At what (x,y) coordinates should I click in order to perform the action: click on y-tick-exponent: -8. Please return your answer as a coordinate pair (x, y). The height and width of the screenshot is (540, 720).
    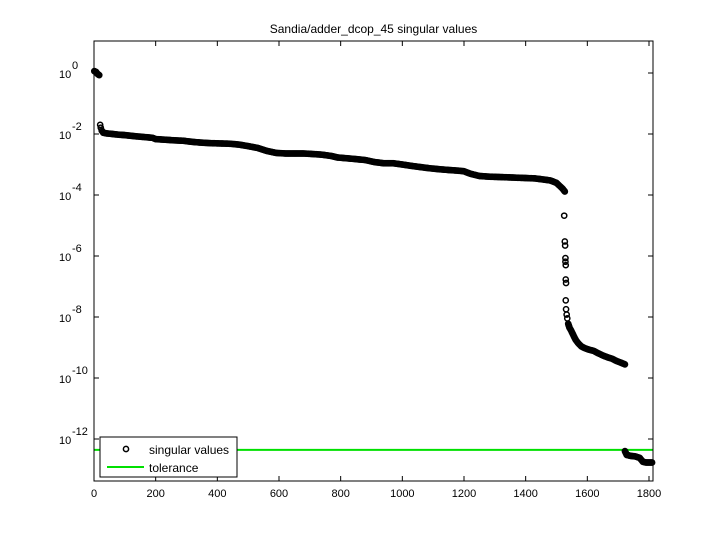
    Looking at the image, I should click on (77, 310).